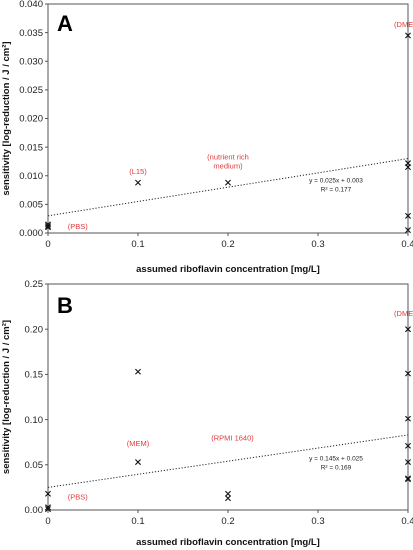 This screenshot has height=550, width=413. I want to click on regression-equation: y = 0.025x + 0.003, so click(336, 181).